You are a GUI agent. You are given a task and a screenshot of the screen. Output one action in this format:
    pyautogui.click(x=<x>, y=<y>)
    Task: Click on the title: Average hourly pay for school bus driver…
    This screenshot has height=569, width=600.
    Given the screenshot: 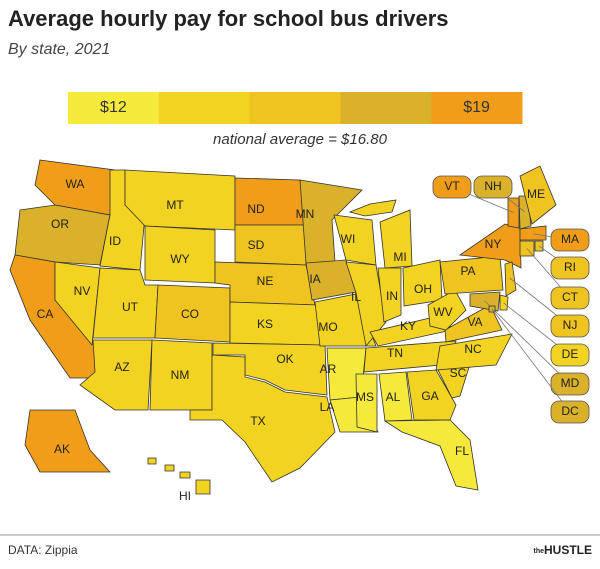 What is the action you would take?
    pyautogui.click(x=228, y=18)
    